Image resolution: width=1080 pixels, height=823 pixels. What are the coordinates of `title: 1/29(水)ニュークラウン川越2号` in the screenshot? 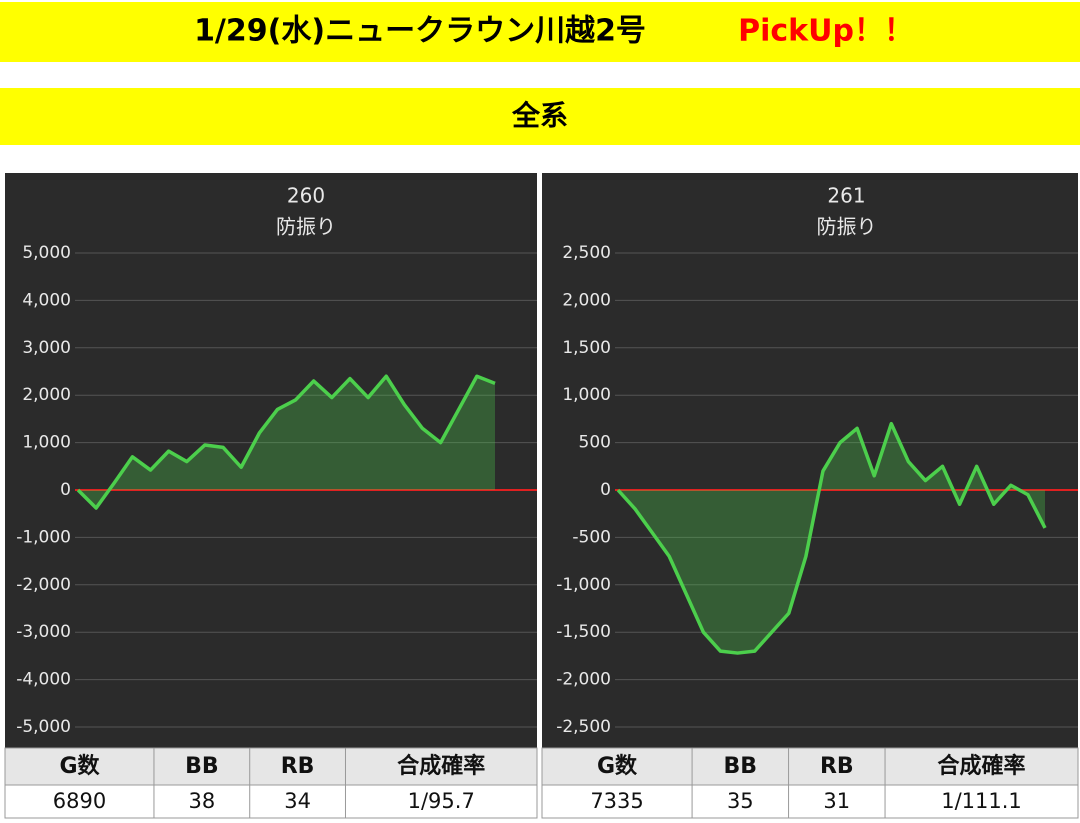 It's located at (420, 31).